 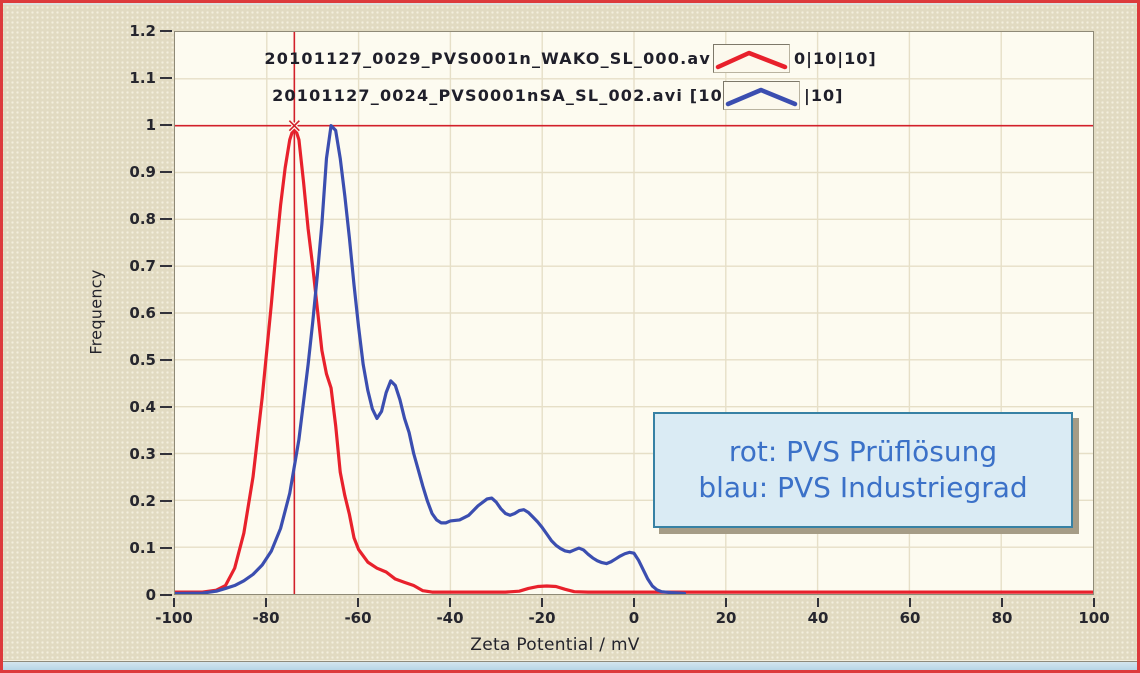 I want to click on y-axis-tick-label: 0.7, so click(x=142, y=266).